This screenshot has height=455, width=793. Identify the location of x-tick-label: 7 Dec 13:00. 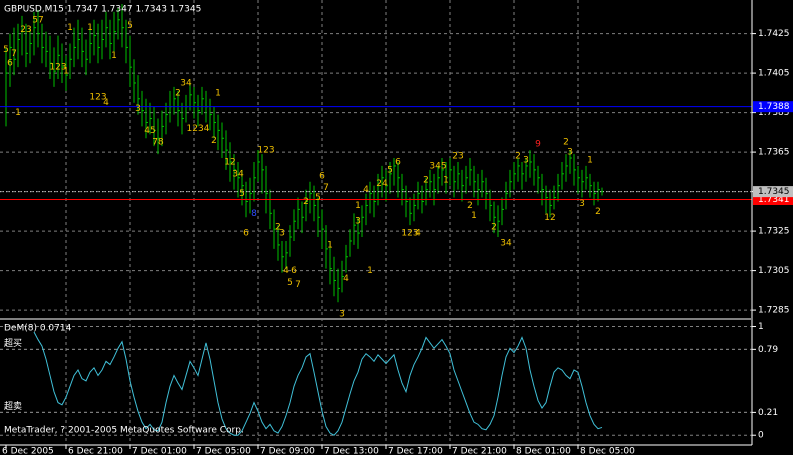
(351, 451).